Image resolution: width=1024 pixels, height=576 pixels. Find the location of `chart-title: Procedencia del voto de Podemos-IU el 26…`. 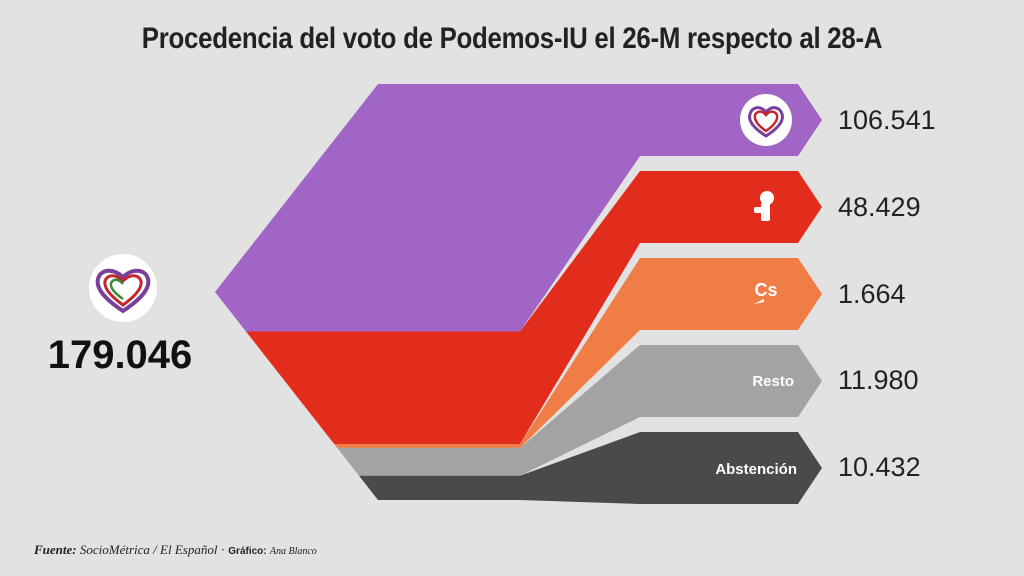

chart-title: Procedencia del voto de Podemos-IU el 26… is located at coordinates (512, 38).